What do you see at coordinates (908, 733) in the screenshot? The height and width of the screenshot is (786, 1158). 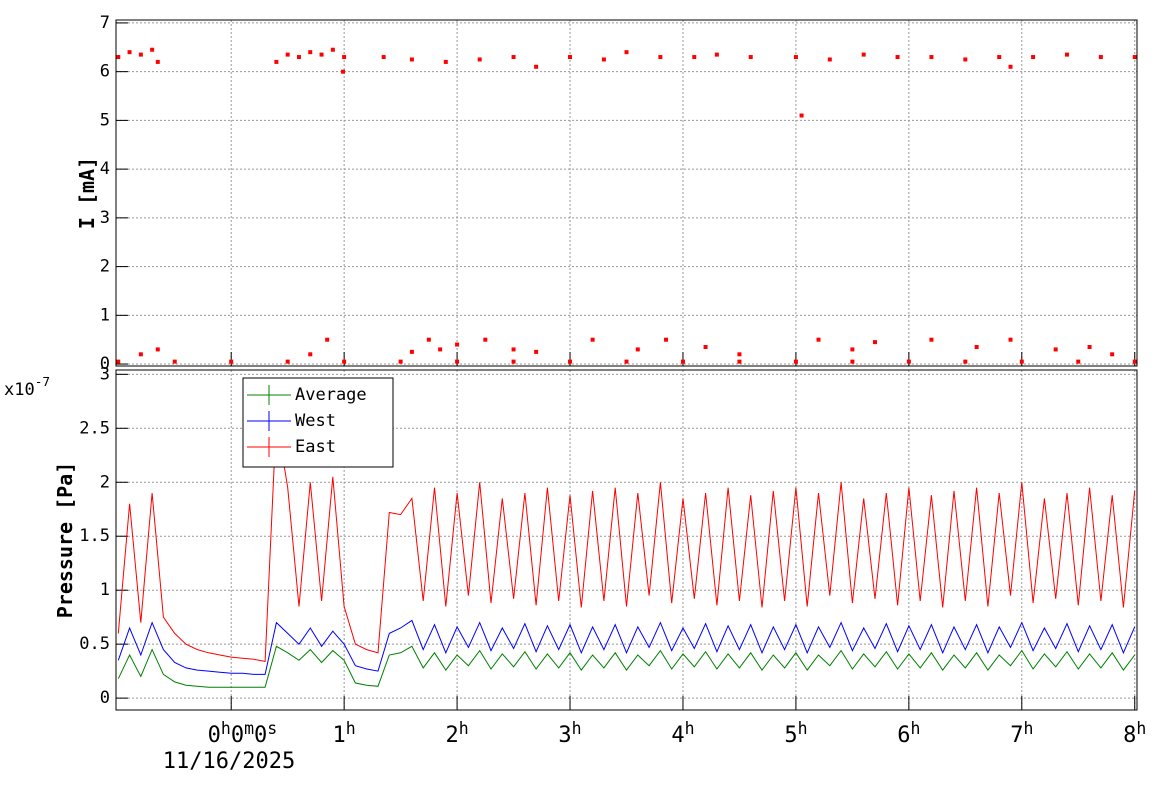 I see `x-tick-label: 6h` at bounding box center [908, 733].